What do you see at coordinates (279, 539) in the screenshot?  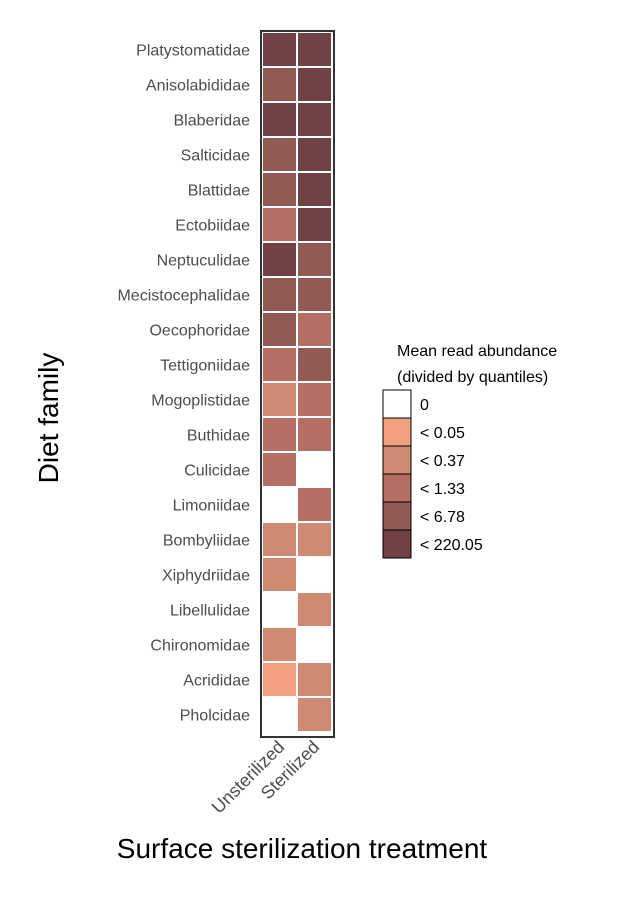 I see `heatmap-cell-bombyliidae-unsterilized` at bounding box center [279, 539].